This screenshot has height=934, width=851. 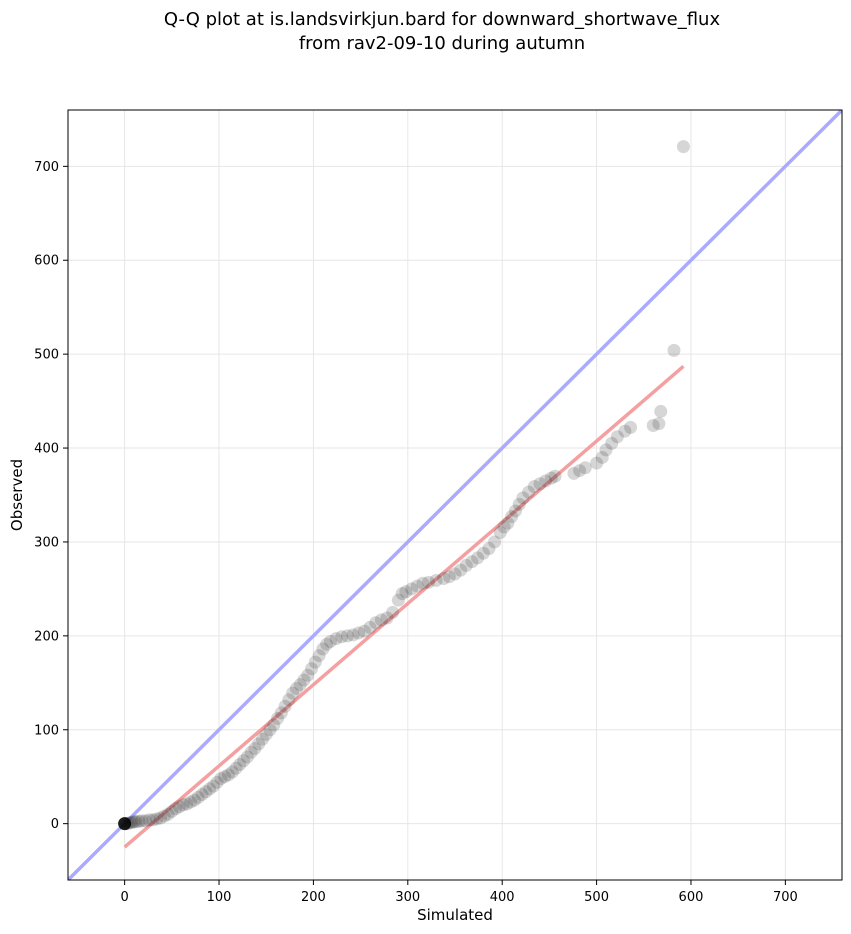 I want to click on y-tick-label: 600, so click(x=46, y=261).